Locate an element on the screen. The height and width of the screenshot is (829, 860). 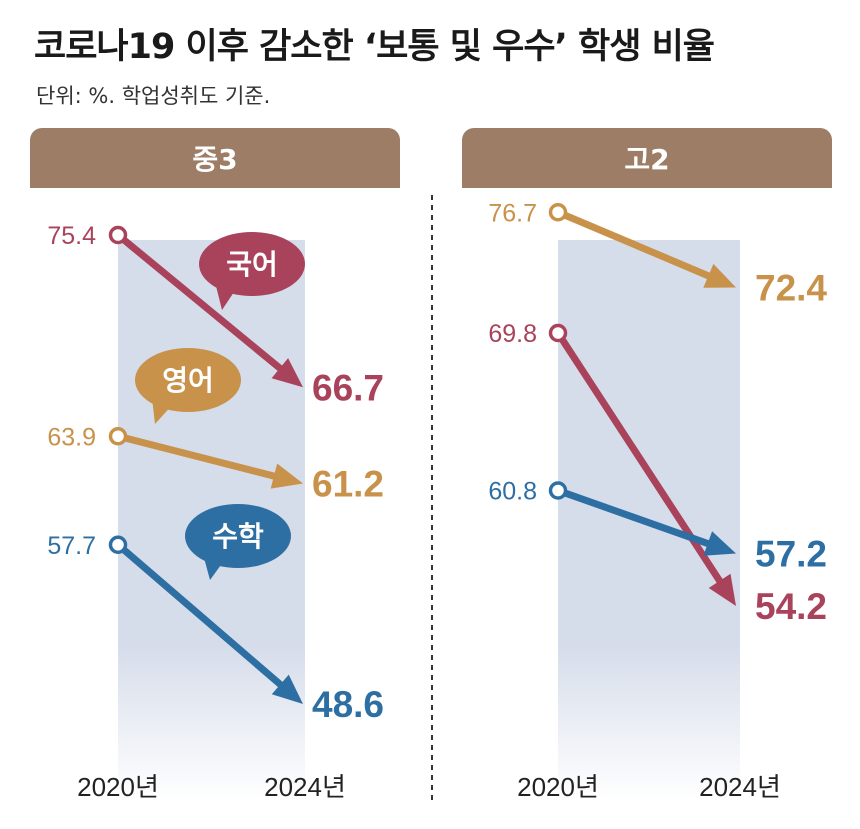
end-value-label: 61.2 is located at coordinates (348, 484).